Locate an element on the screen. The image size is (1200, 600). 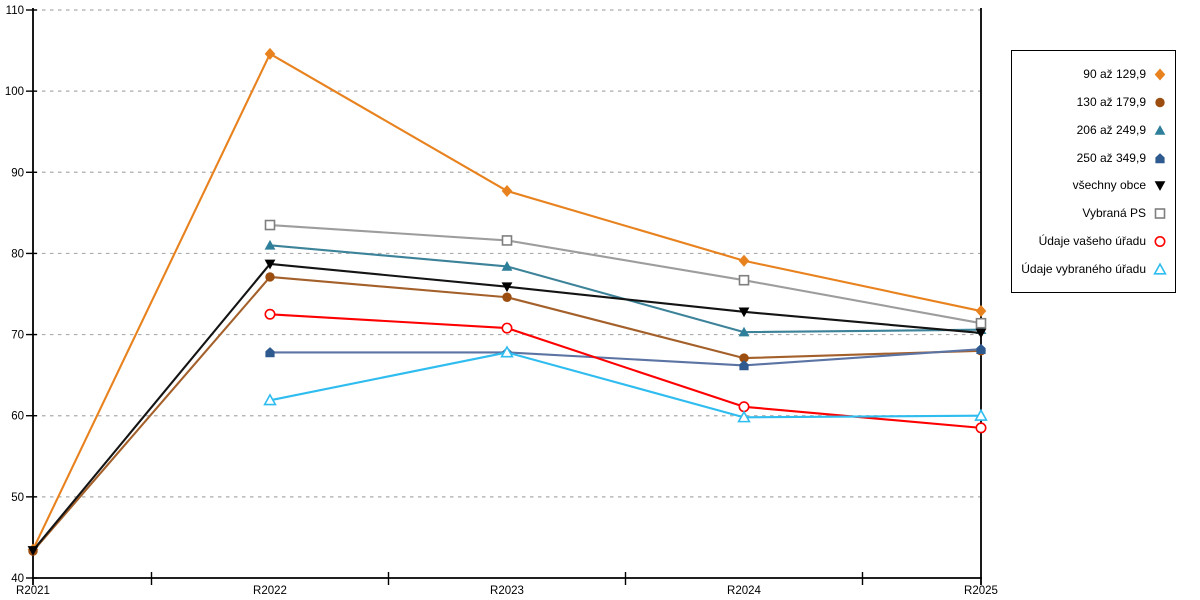
y-axis-label: 90 is located at coordinates (17, 173).